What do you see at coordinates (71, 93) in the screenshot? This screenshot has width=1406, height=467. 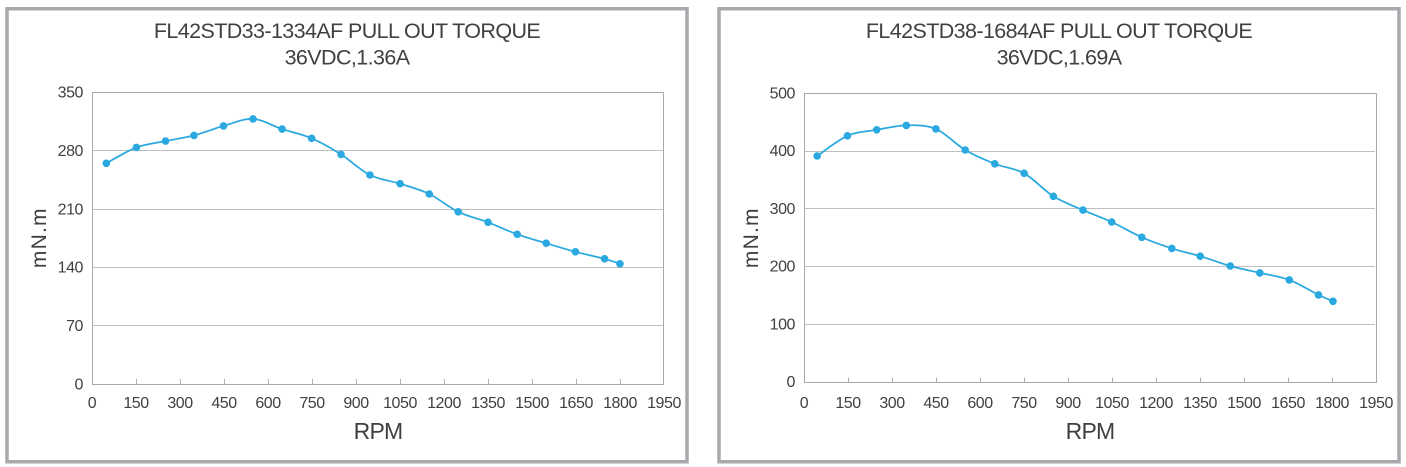 I see `svg-text: 350` at bounding box center [71, 93].